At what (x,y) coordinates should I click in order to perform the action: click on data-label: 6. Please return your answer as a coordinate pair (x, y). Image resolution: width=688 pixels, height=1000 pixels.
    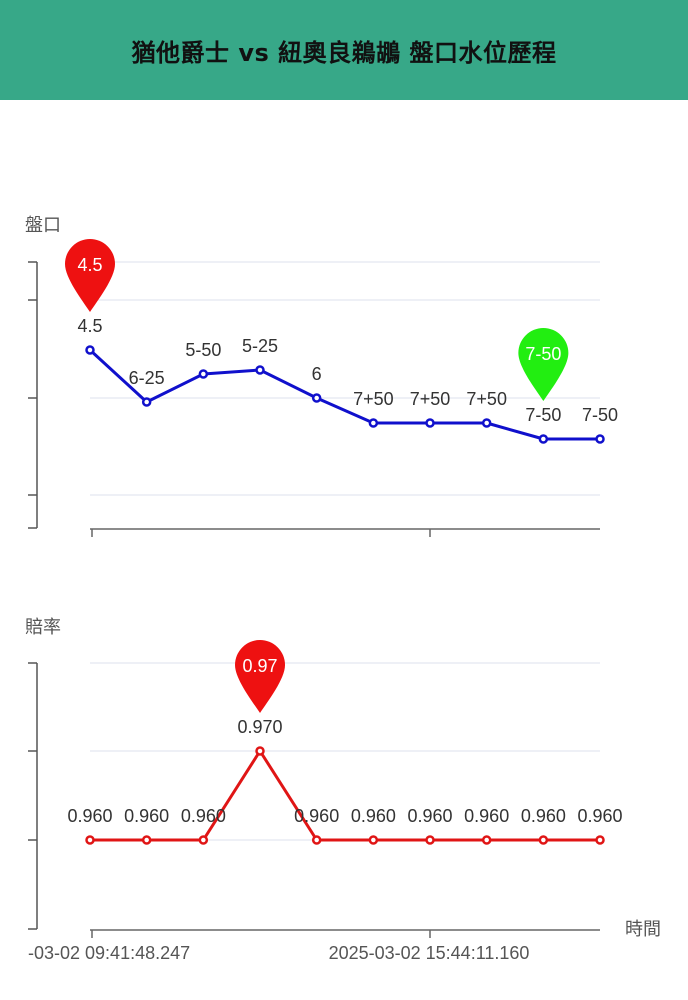
    Looking at the image, I should click on (317, 374).